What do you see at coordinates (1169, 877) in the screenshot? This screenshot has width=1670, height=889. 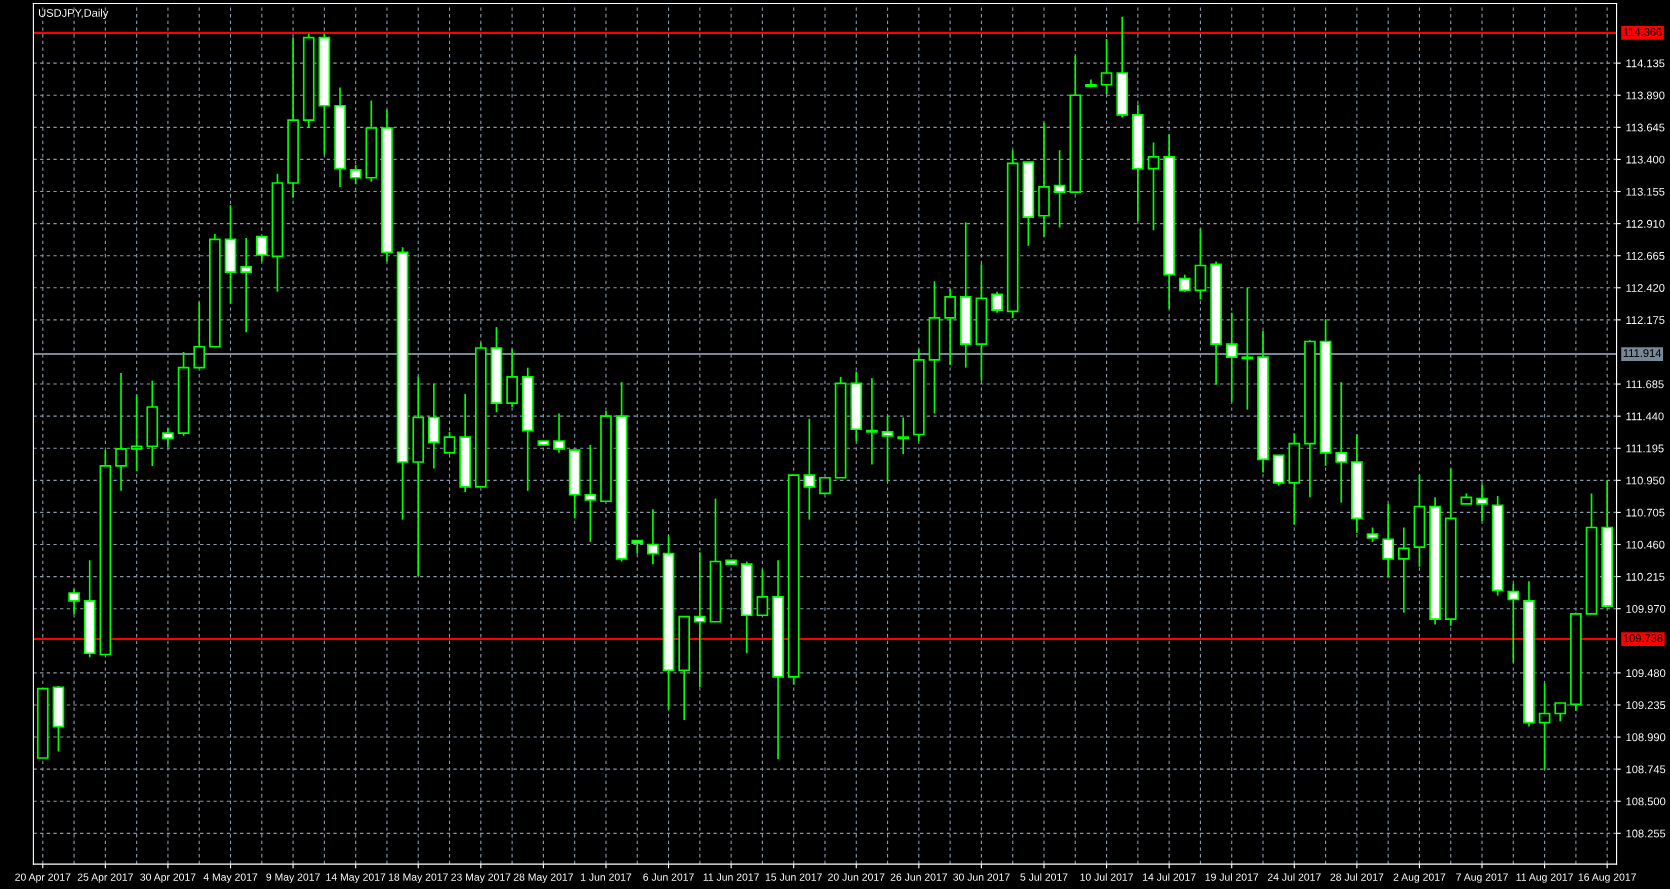 I see `x-tick-label: 14 Jul 2017` at bounding box center [1169, 877].